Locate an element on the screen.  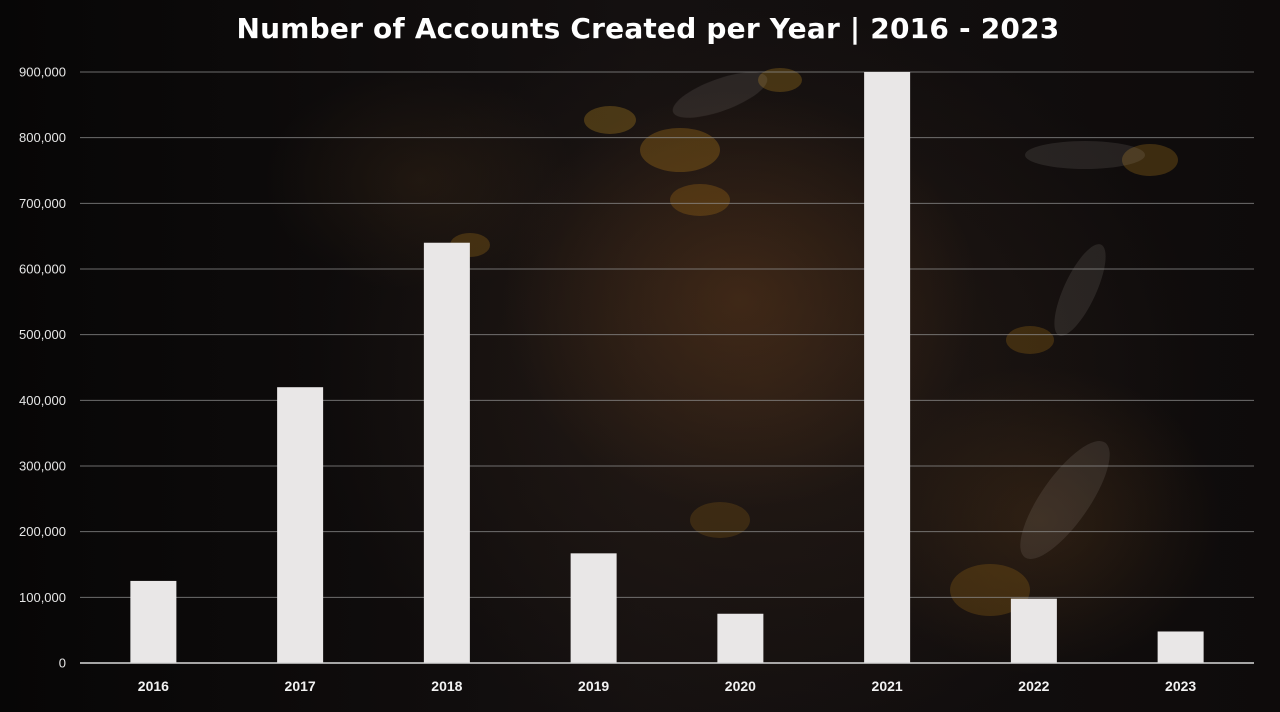
y-tick-label: 500,000 is located at coordinates (42, 334).